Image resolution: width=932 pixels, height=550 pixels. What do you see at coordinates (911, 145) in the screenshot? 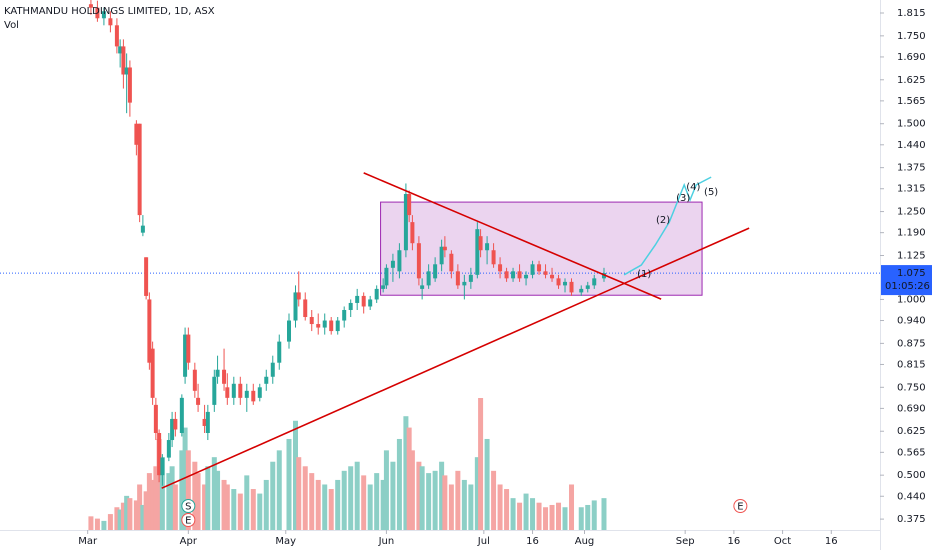
I see `y-tick-label: 1.440` at bounding box center [911, 145].